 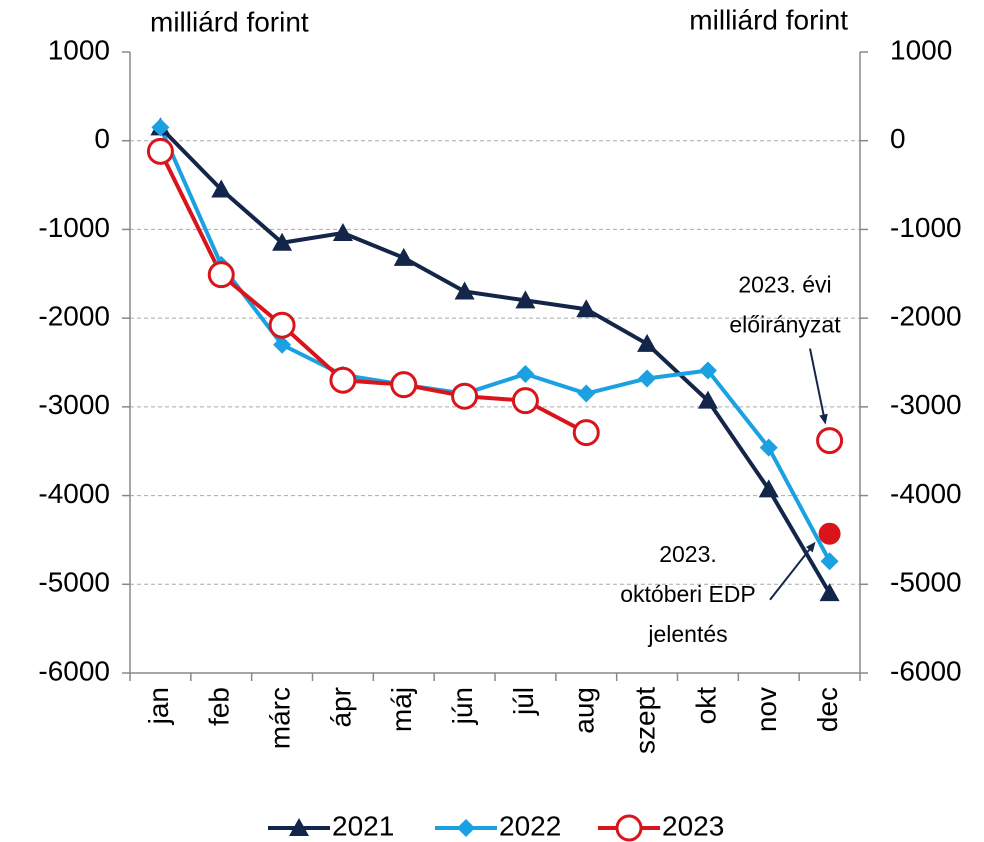 What do you see at coordinates (219, 706) in the screenshot?
I see `x-tick-label: feb` at bounding box center [219, 706].